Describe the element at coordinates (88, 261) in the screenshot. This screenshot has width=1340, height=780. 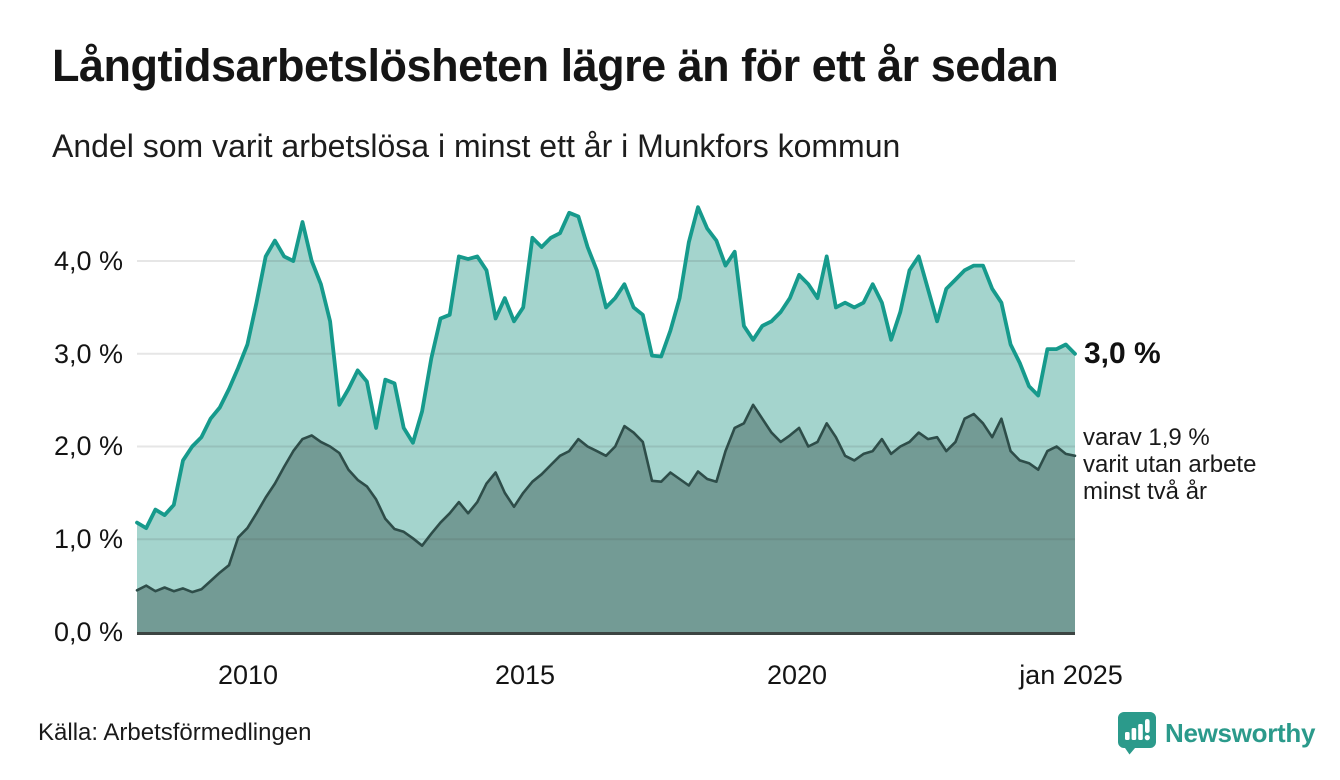
I see `y-axis-label-4: 4,0 %` at that location.